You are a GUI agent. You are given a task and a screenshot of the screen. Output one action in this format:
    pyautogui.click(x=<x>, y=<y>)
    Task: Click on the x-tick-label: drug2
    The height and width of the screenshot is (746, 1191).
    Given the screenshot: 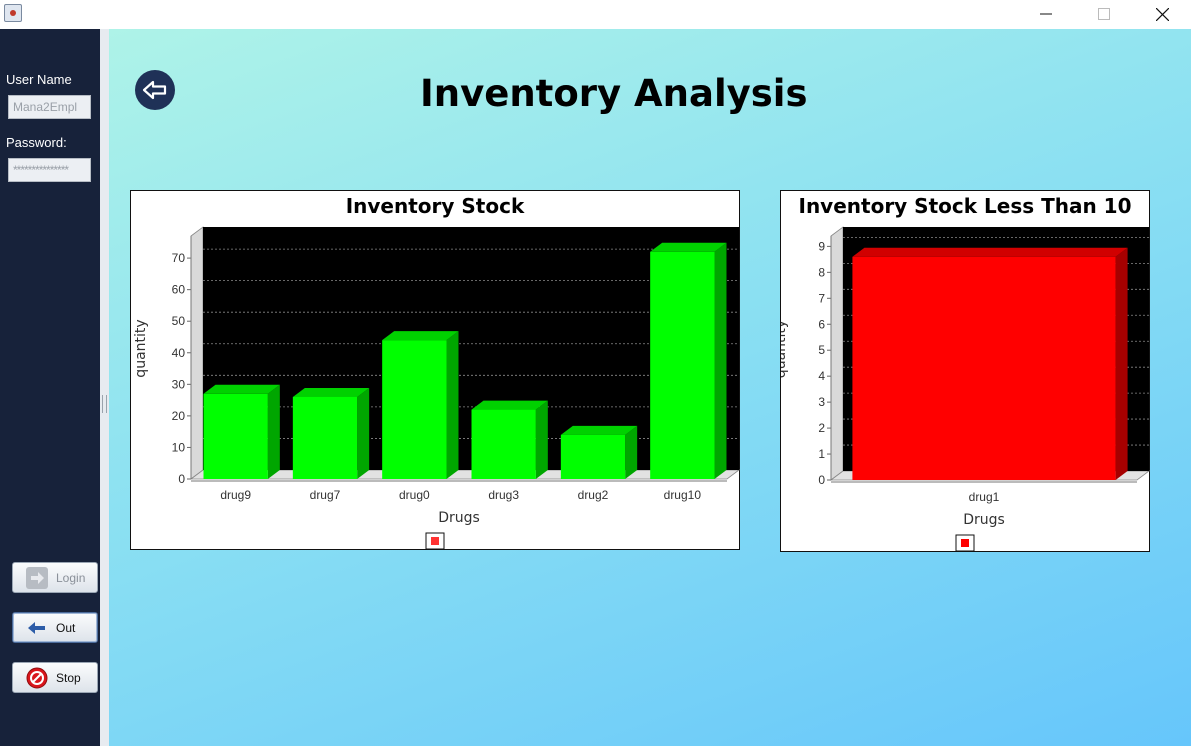 What is the action you would take?
    pyautogui.click(x=593, y=495)
    